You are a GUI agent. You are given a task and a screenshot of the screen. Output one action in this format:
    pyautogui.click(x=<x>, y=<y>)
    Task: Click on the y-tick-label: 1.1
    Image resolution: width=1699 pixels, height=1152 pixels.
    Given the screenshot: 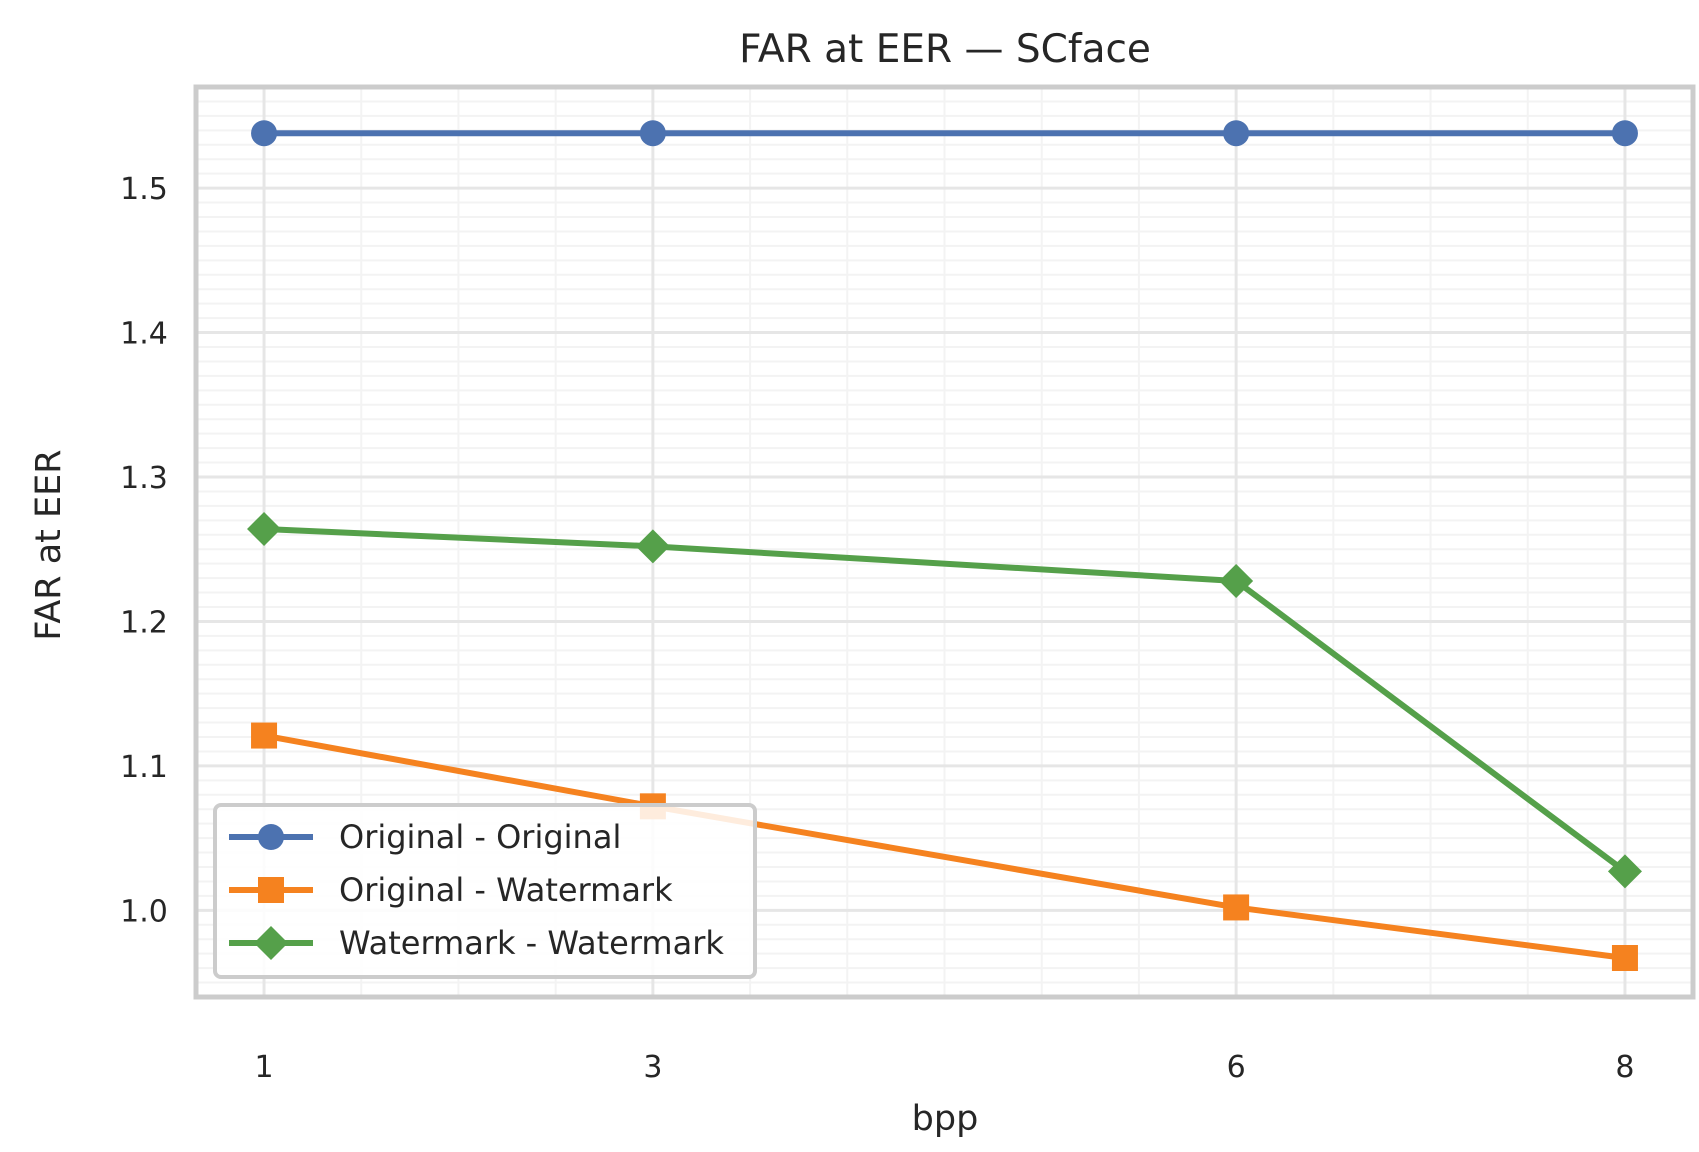 What is the action you would take?
    pyautogui.click(x=144, y=767)
    